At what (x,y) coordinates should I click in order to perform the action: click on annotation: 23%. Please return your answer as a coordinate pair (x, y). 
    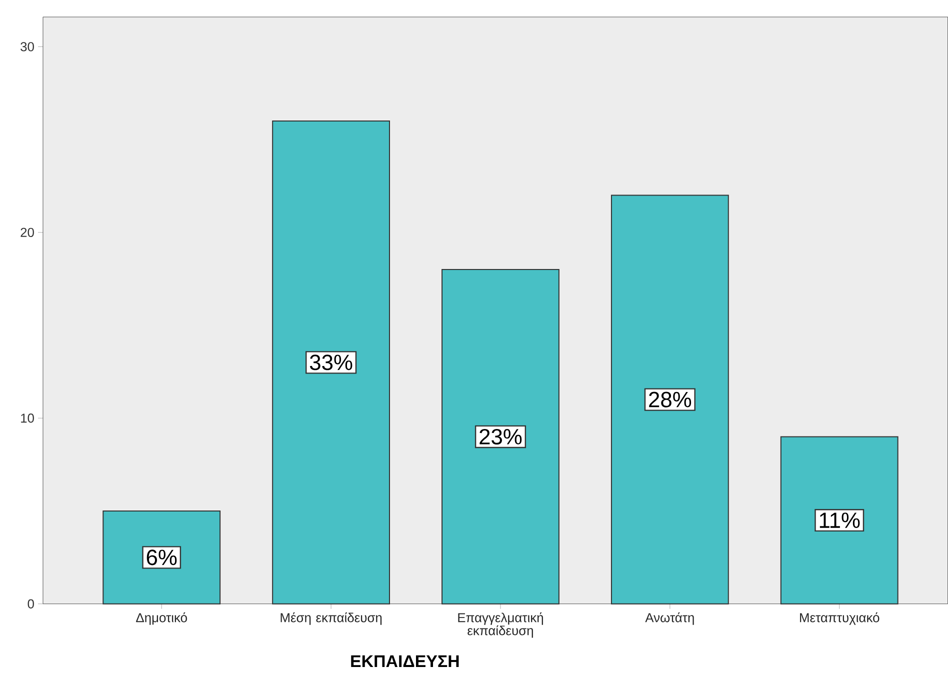
    Looking at the image, I should click on (501, 437).